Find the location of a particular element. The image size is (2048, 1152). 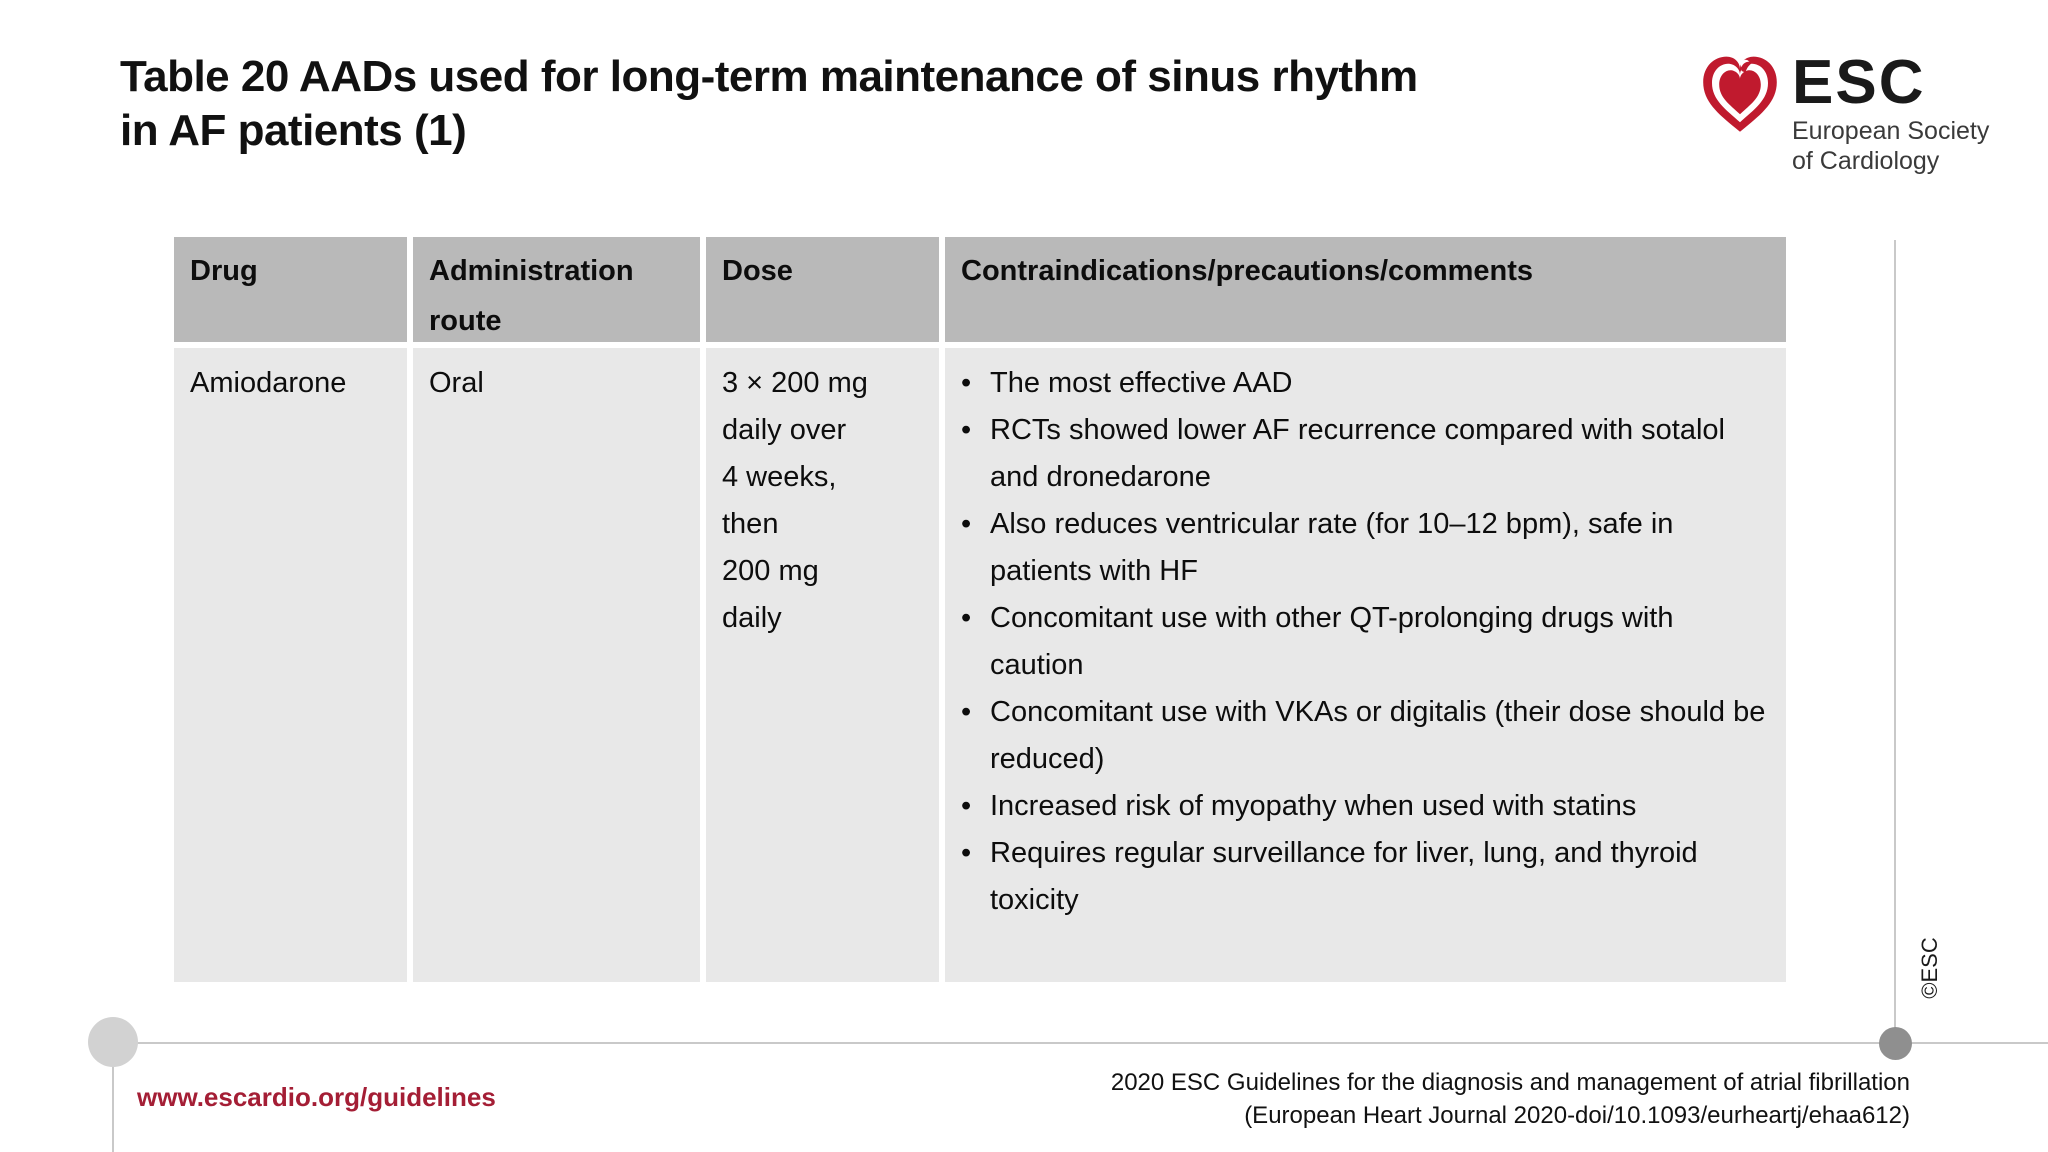

cell-drug: Amiodarone is located at coordinates (290, 665).